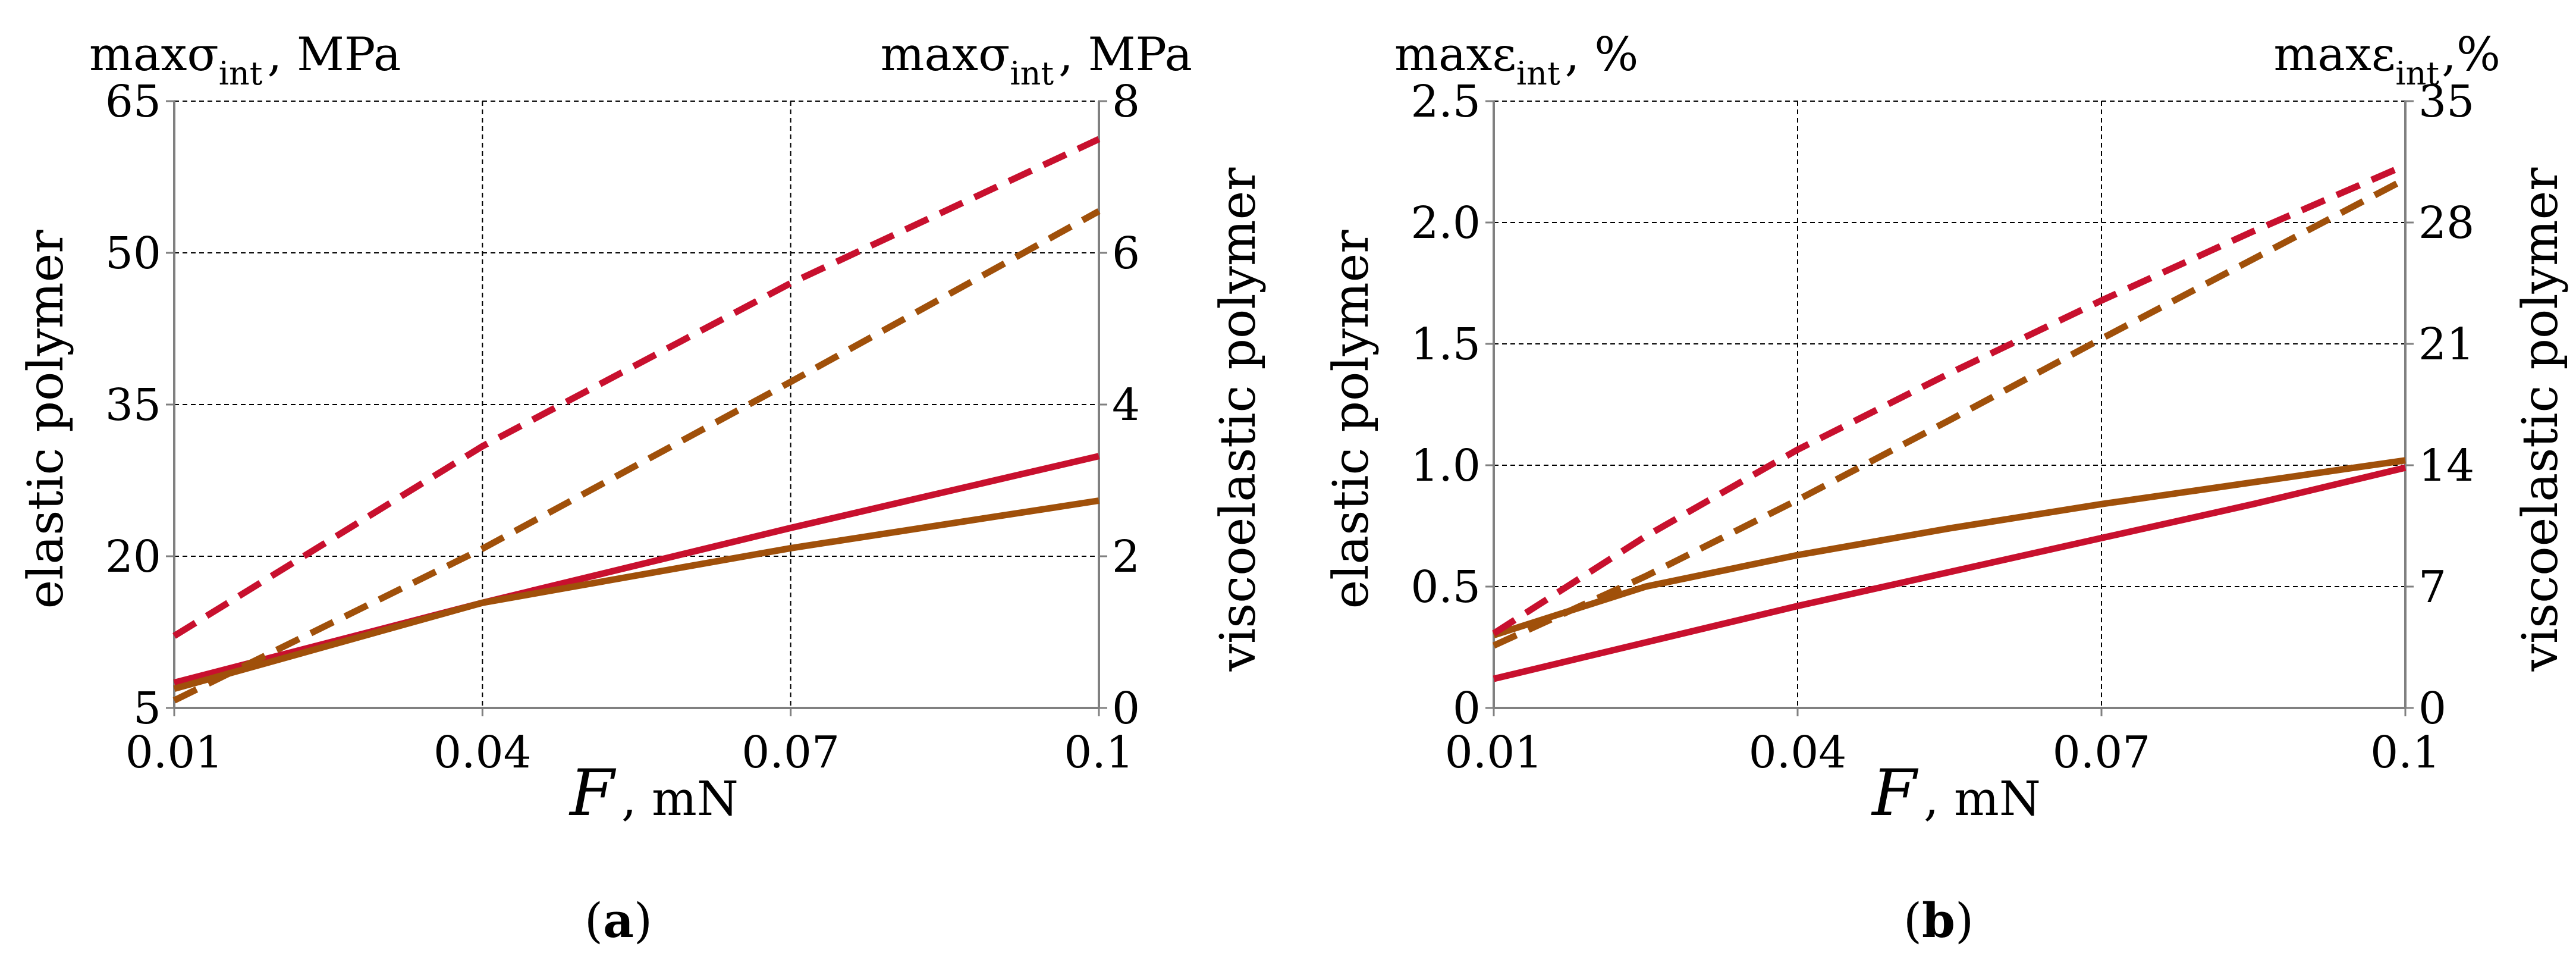  What do you see at coordinates (1504, 55) in the screenshot?
I see `left-axis-symbol: ε` at bounding box center [1504, 55].